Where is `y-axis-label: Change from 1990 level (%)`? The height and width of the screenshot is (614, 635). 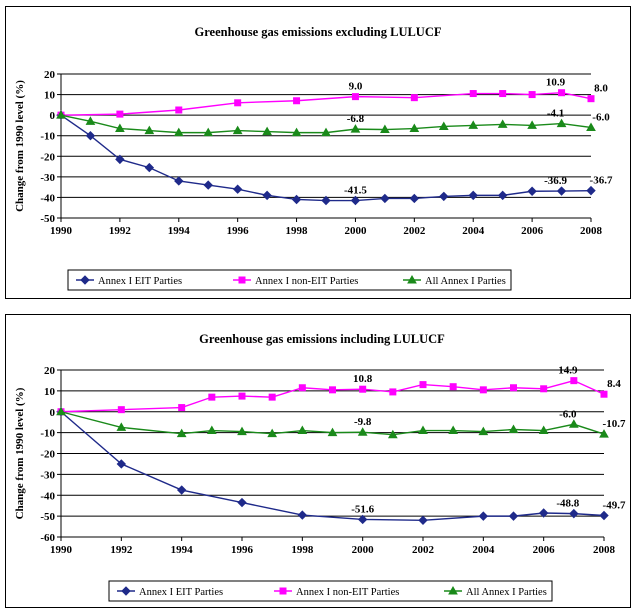
y-axis-label: Change from 1990 level (%) is located at coordinates (20, 453).